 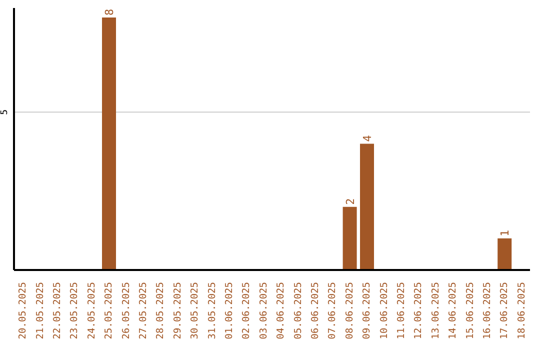 I want to click on x-tick-label: 18.06.2025, so click(x=522, y=311).